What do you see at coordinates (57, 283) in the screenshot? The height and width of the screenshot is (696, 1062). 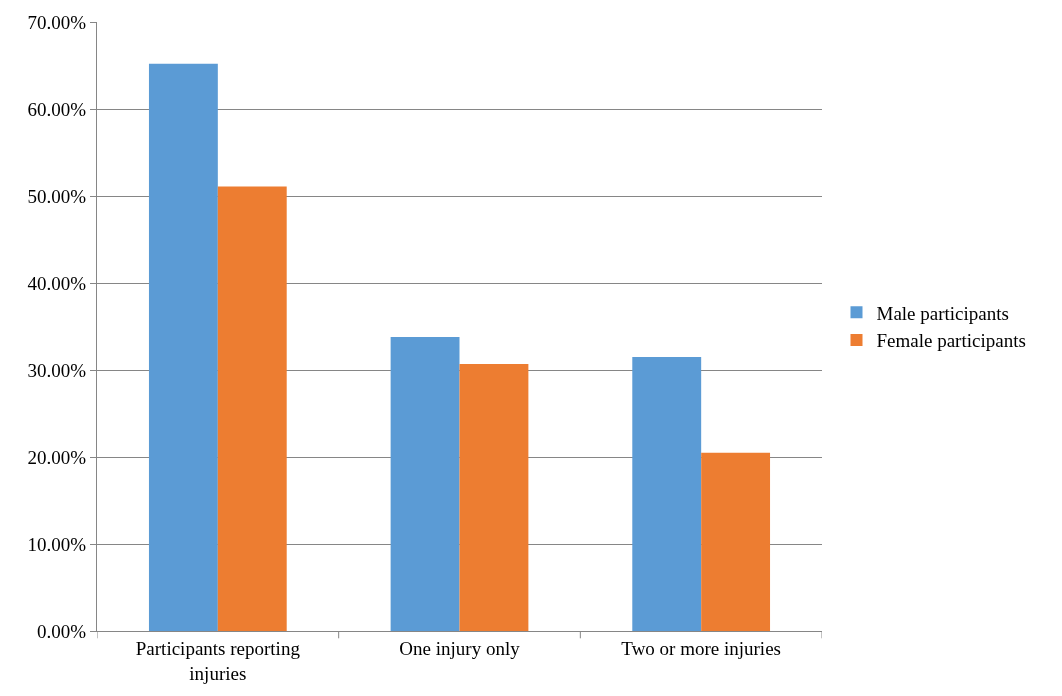 I see `y-tick-label: 40.00%` at bounding box center [57, 283].